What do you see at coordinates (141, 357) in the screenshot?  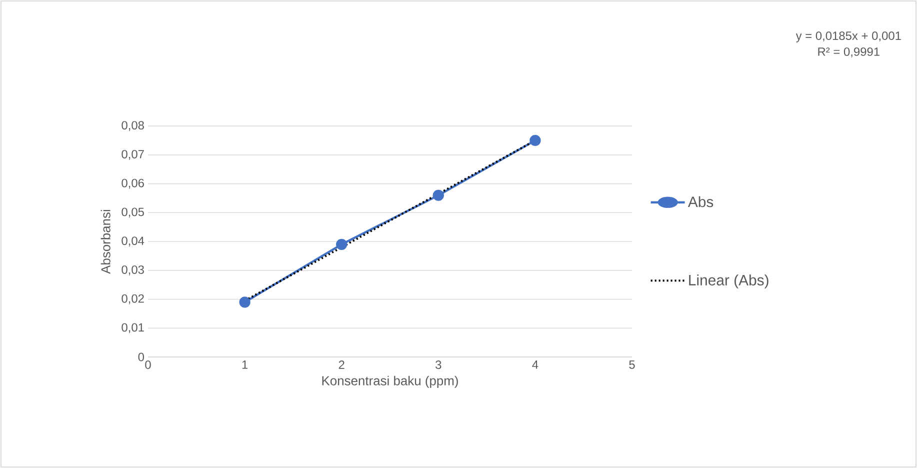 I see `y-tick-label: 0` at bounding box center [141, 357].